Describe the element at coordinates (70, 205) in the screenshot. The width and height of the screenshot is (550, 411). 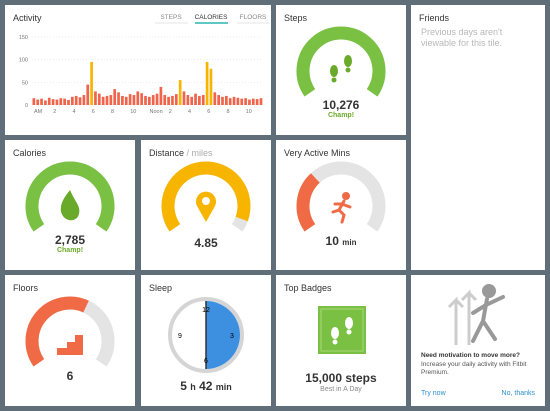
I see `flame-icon` at that location.